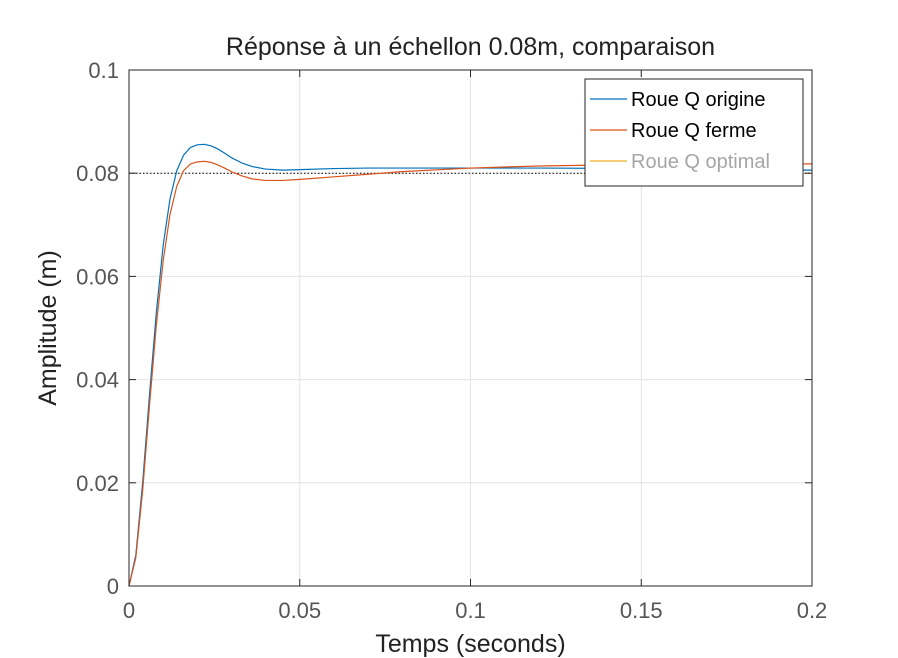  Describe the element at coordinates (470, 644) in the screenshot. I see `x-axis-label: Temps (seconds)` at that location.